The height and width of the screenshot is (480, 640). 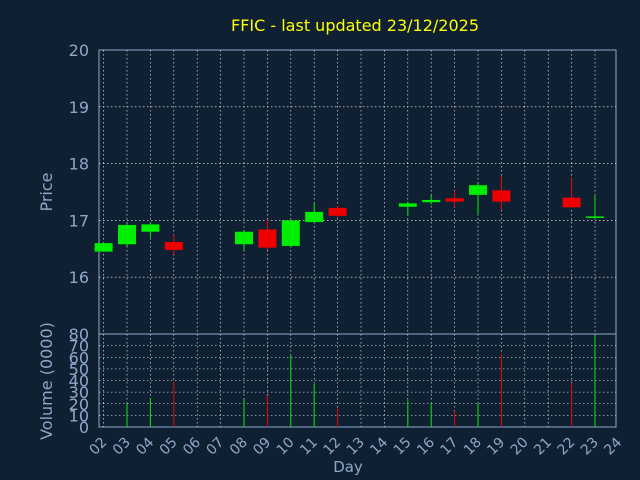 What do you see at coordinates (355, 25) in the screenshot?
I see `chart-title: FFIC - last updated 23/12/2025` at bounding box center [355, 25].